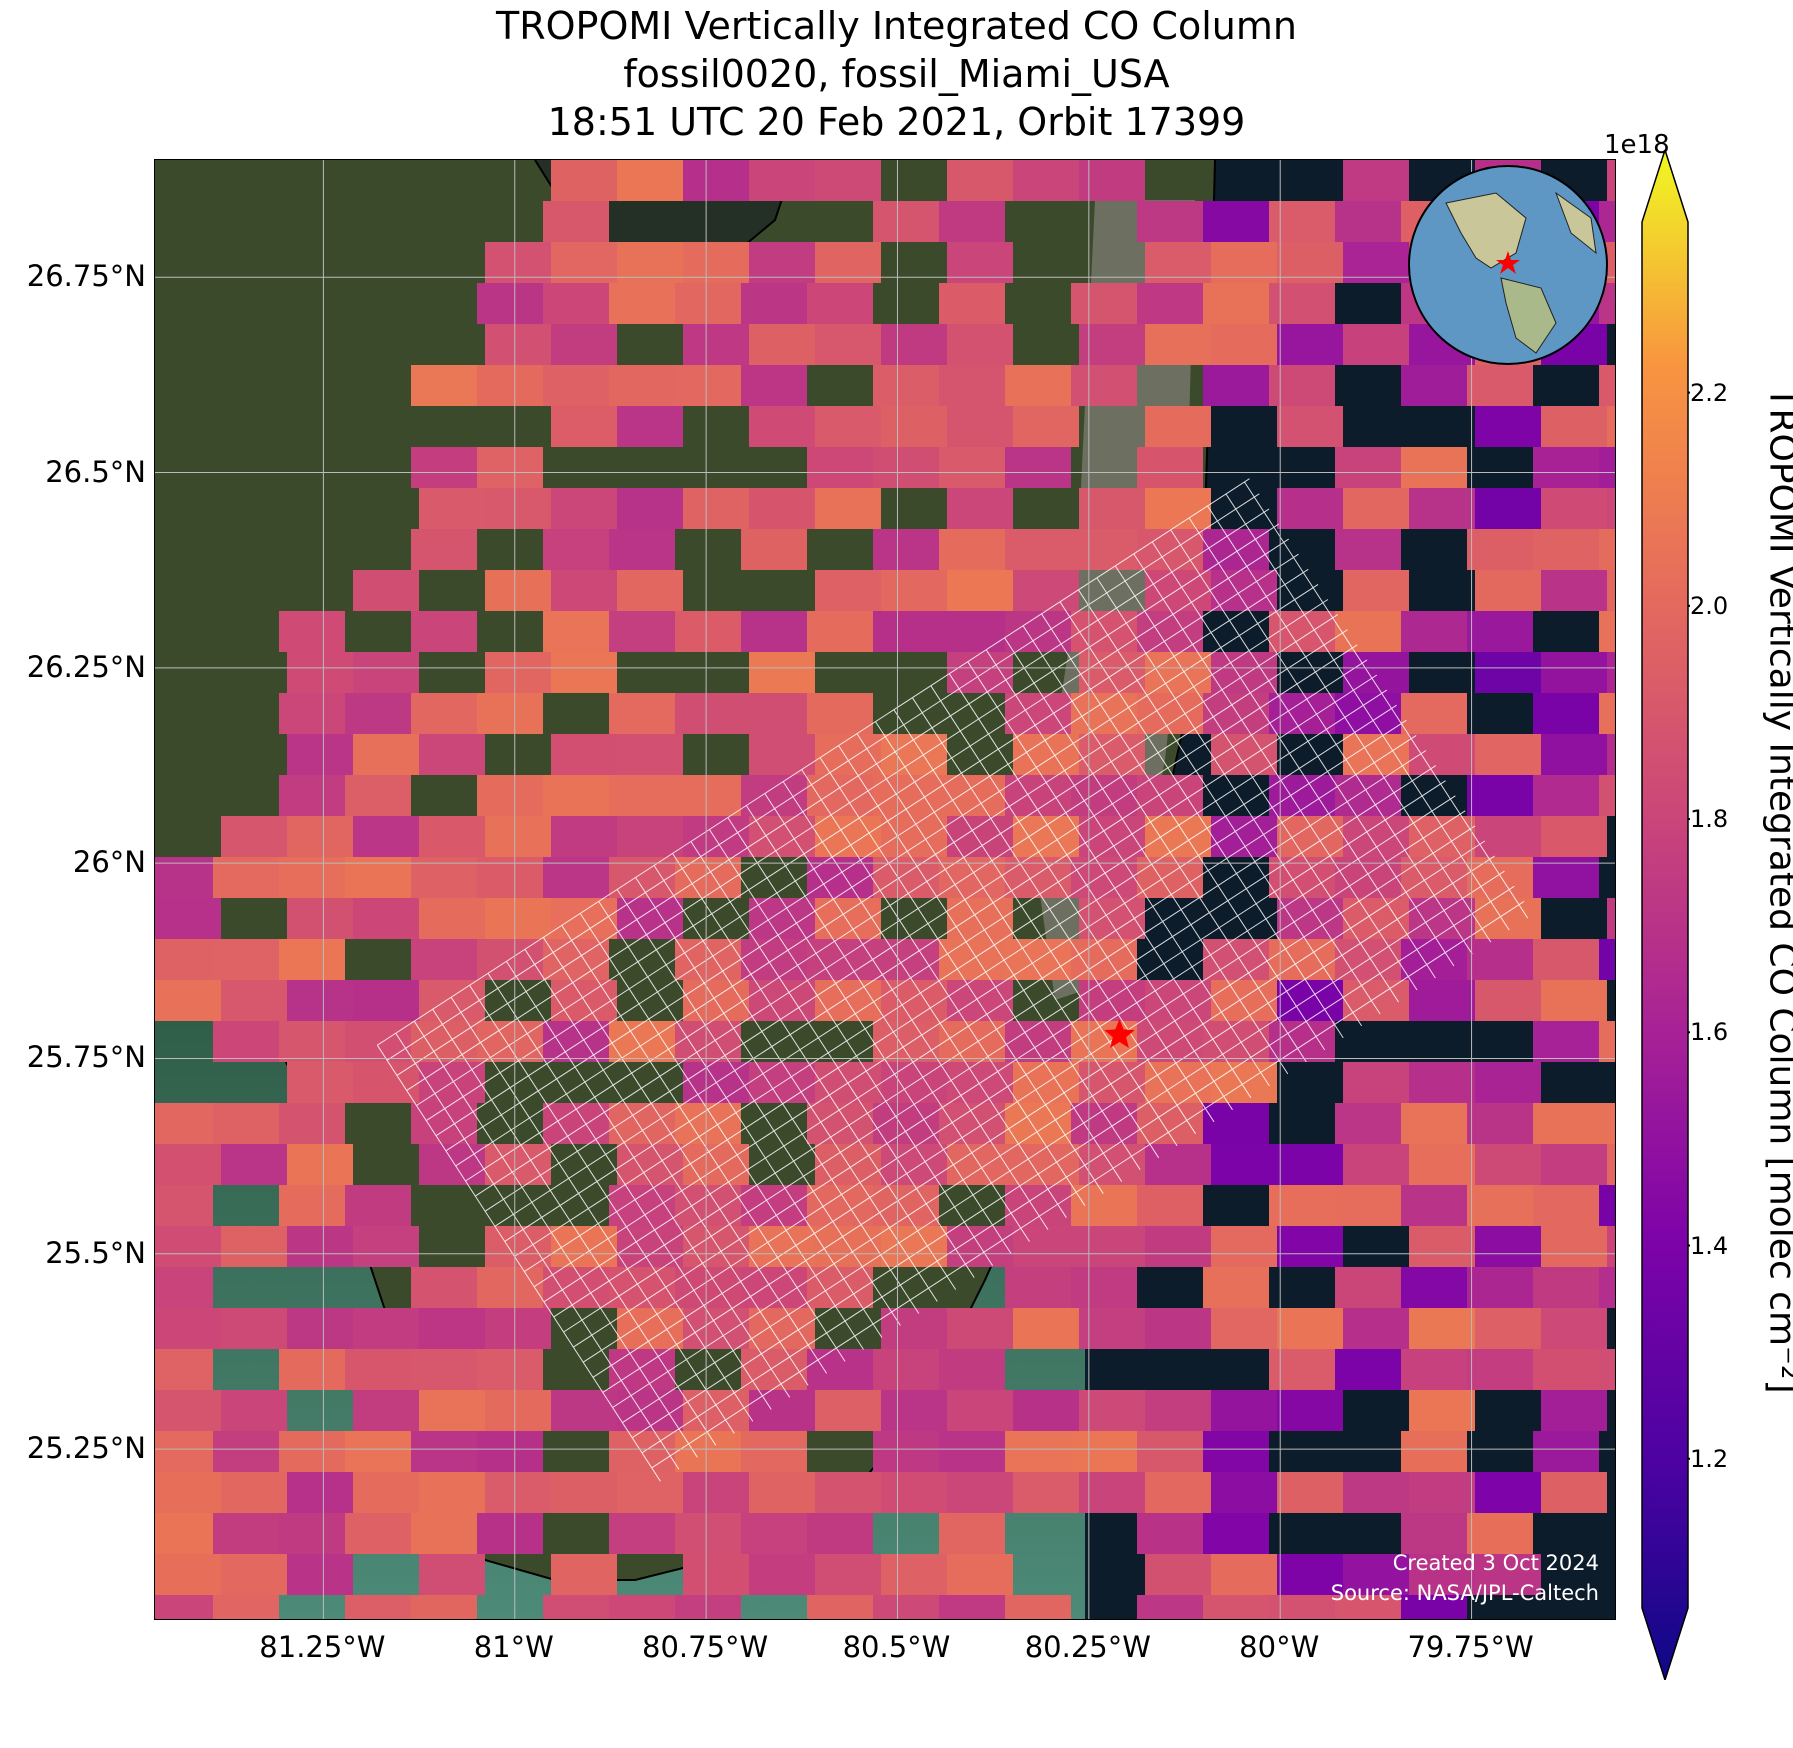 The width and height of the screenshot is (1793, 1748). Describe the element at coordinates (86, 276) in the screenshot. I see `lat-tick-label: 26.75°N` at that location.